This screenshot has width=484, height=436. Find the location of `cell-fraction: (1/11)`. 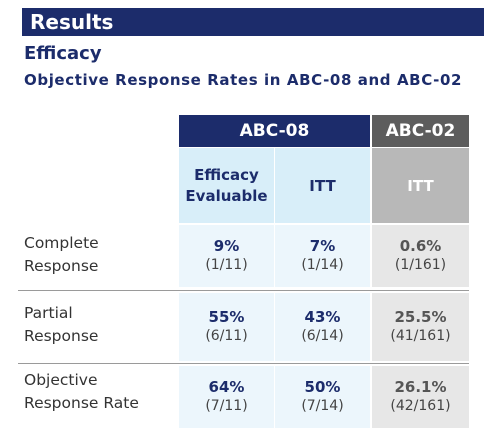

cell-fraction: (1/11) is located at coordinates (226, 265).